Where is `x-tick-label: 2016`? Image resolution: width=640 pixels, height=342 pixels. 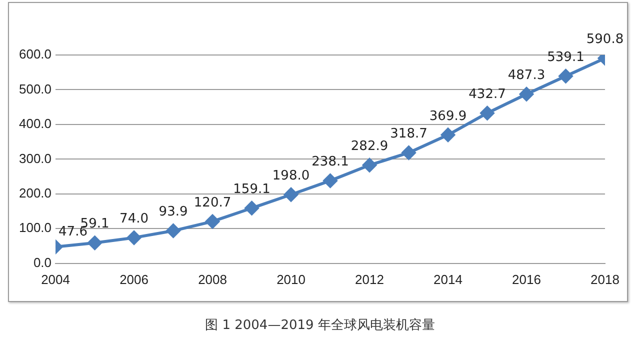
x-tick-label: 2016 is located at coordinates (526, 279).